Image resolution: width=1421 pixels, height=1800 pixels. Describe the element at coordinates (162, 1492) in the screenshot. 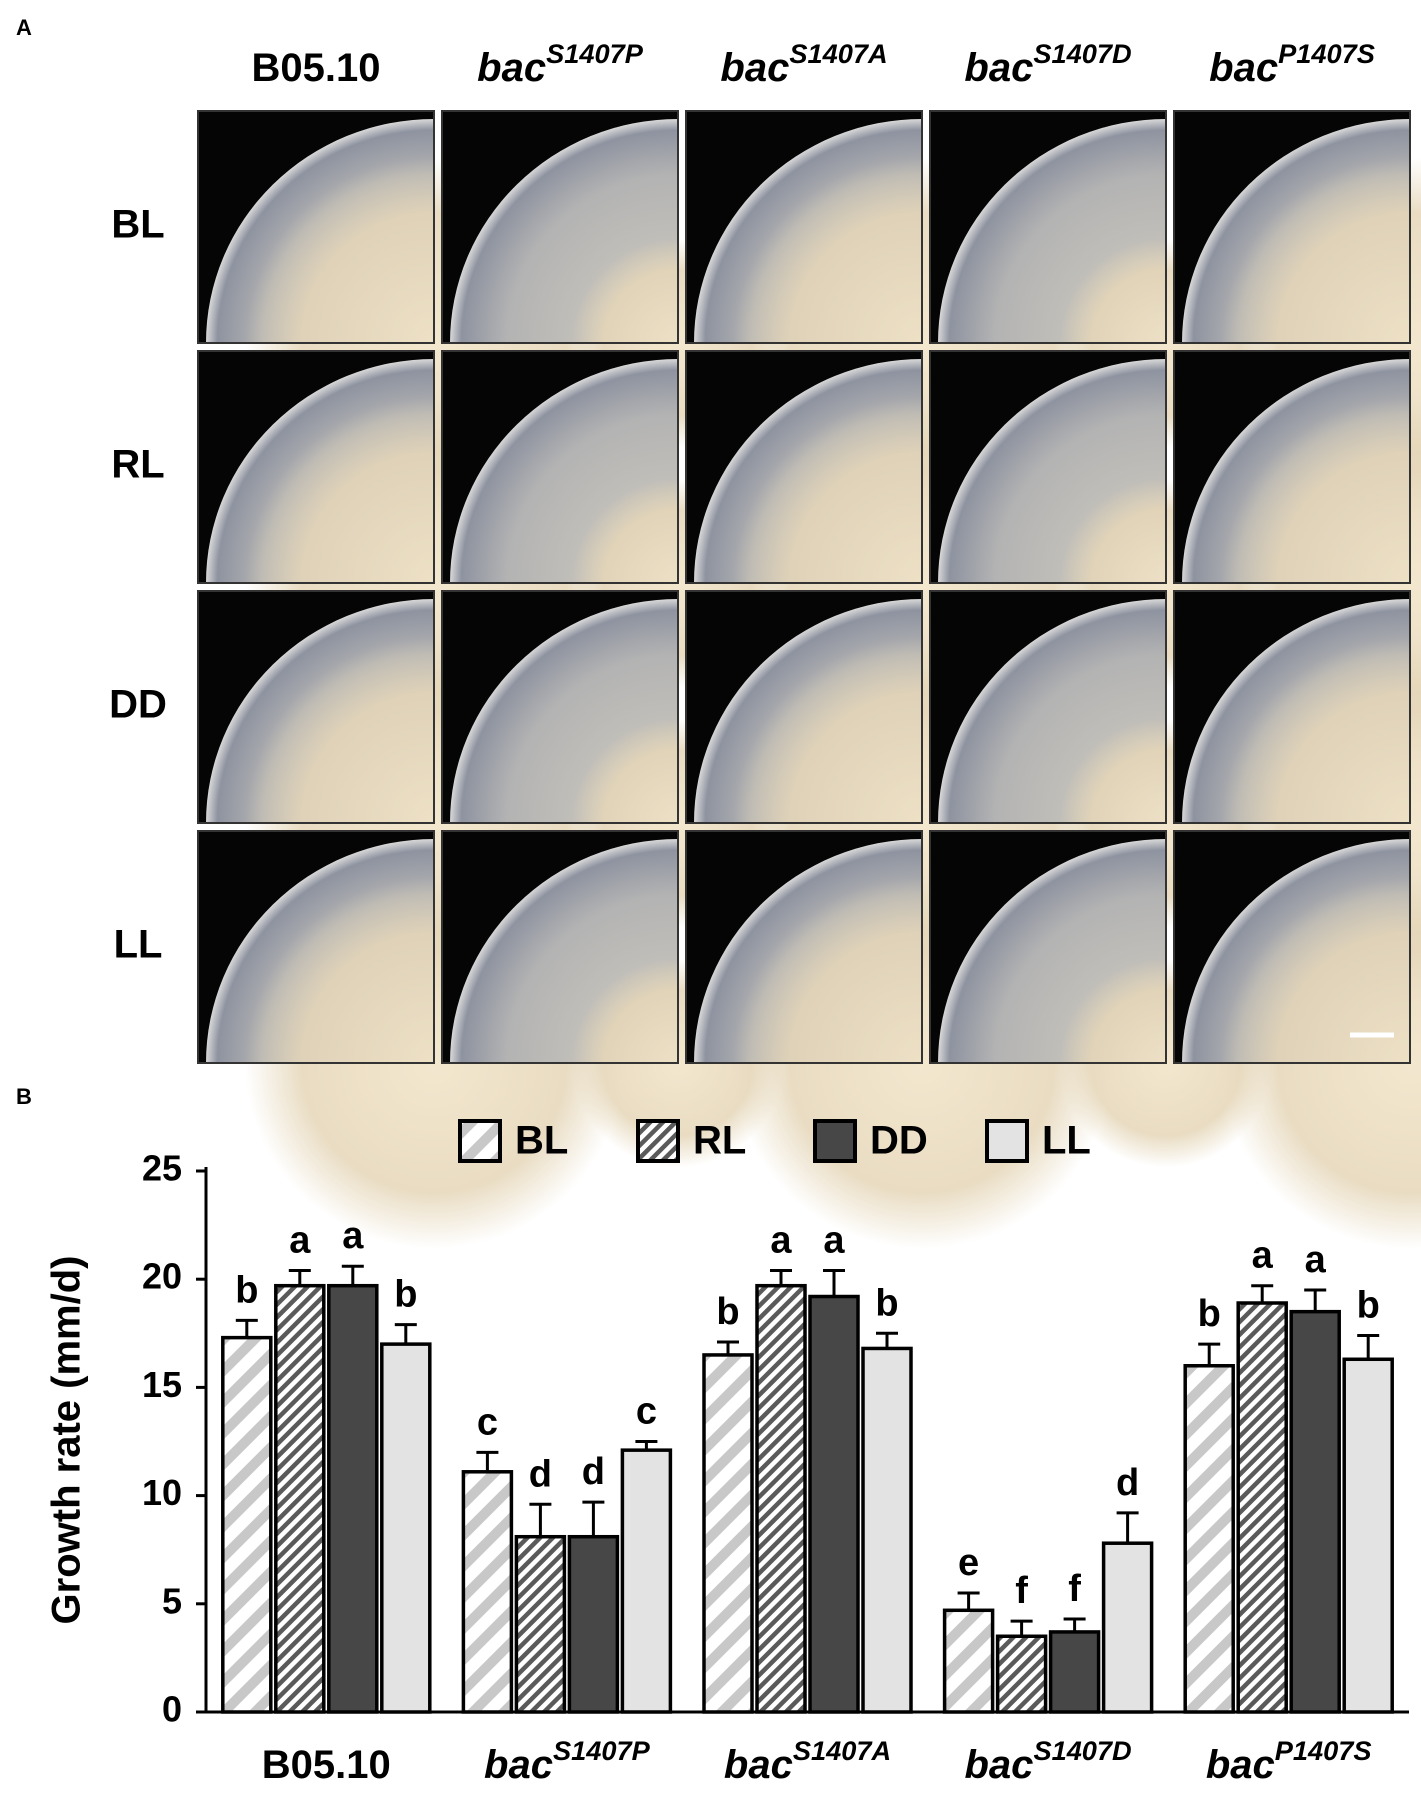

I see `y-tick-label: 10` at that location.